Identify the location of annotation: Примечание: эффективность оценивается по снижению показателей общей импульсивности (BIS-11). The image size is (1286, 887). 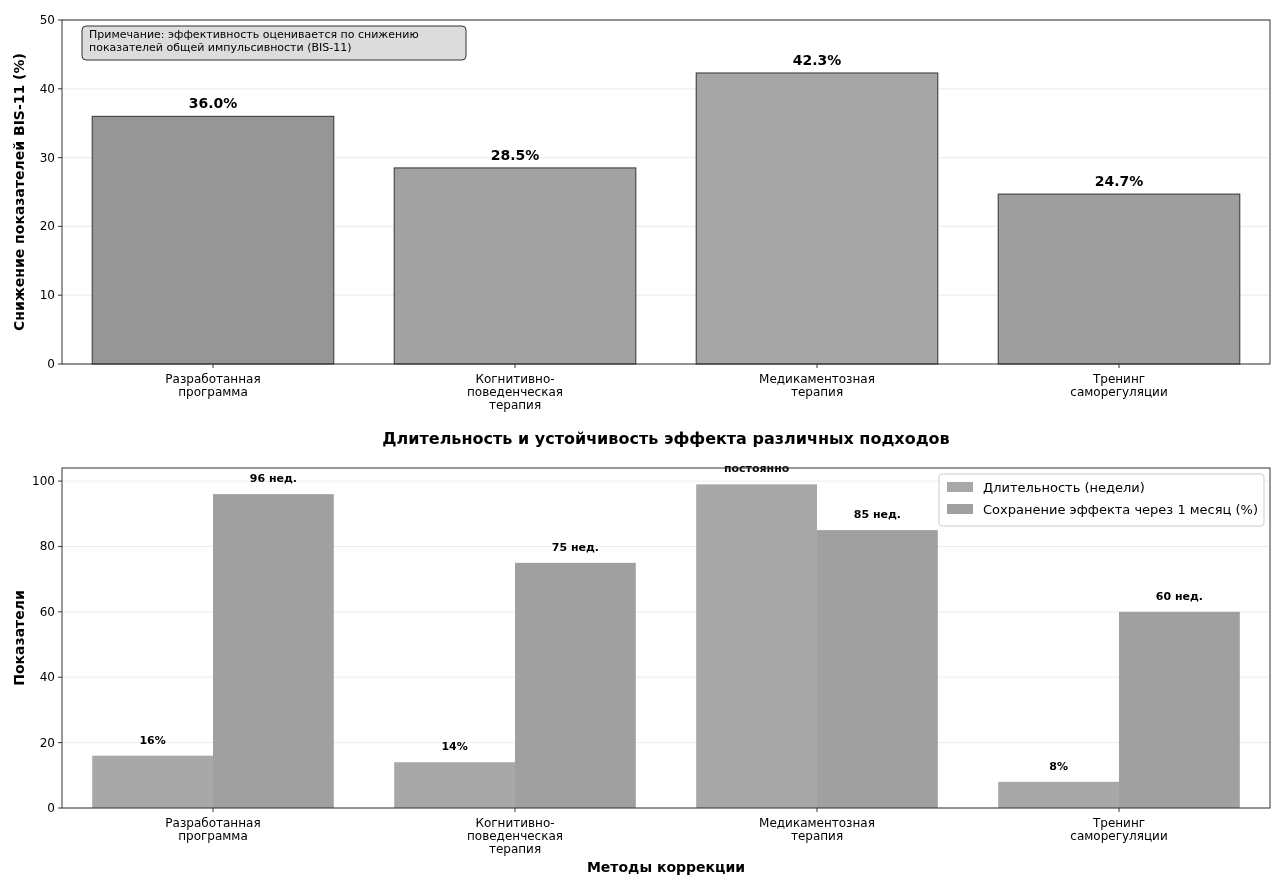
(254, 41).